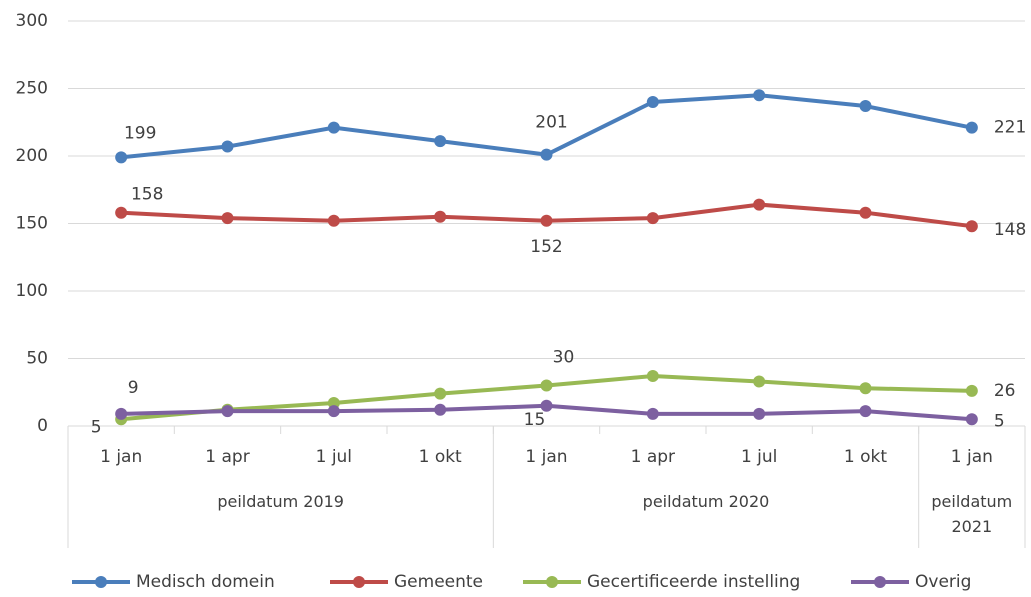  I want to click on y-tick-label: 100, so click(32, 291).